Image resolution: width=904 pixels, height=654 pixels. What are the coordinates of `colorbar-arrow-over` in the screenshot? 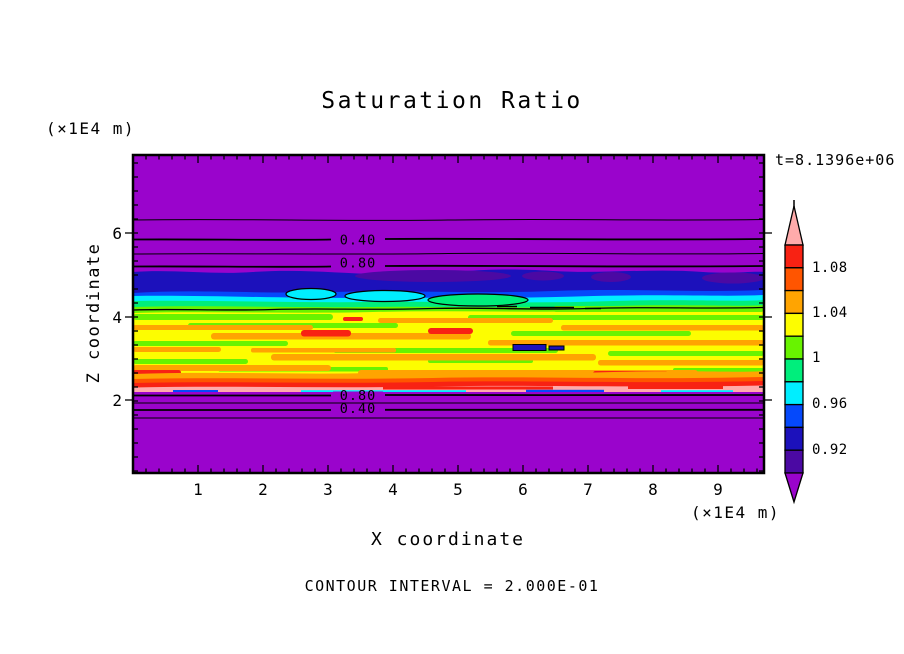 It's located at (794, 225).